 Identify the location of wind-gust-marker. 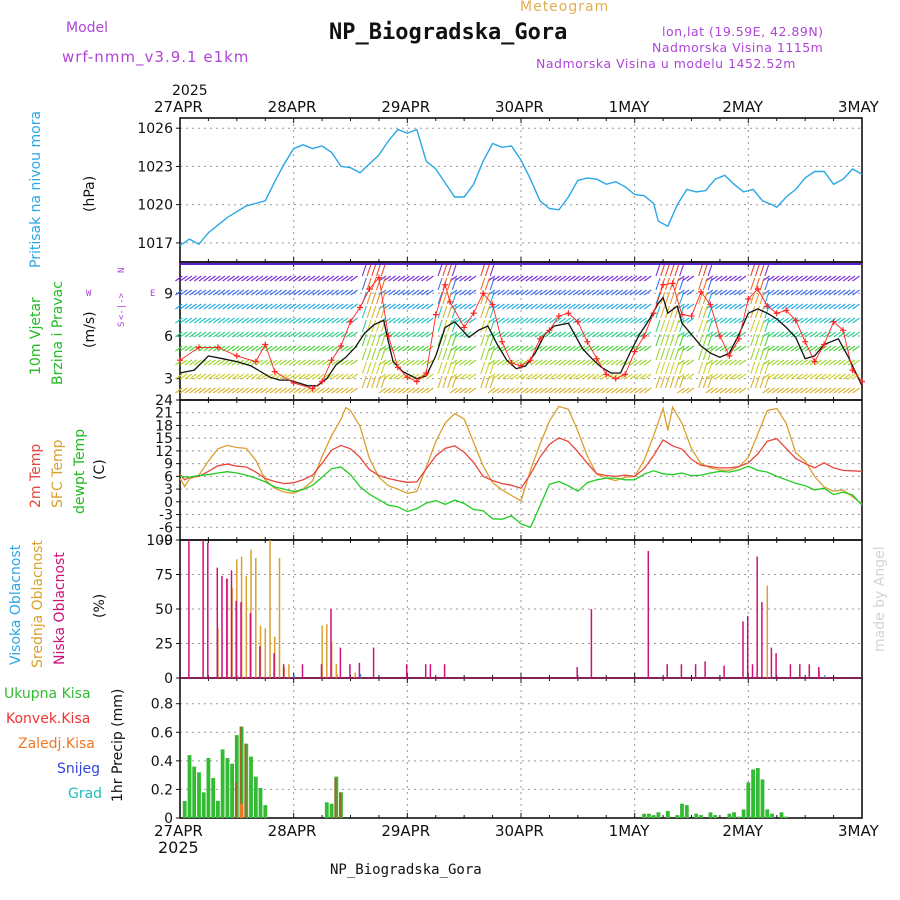
(682, 314).